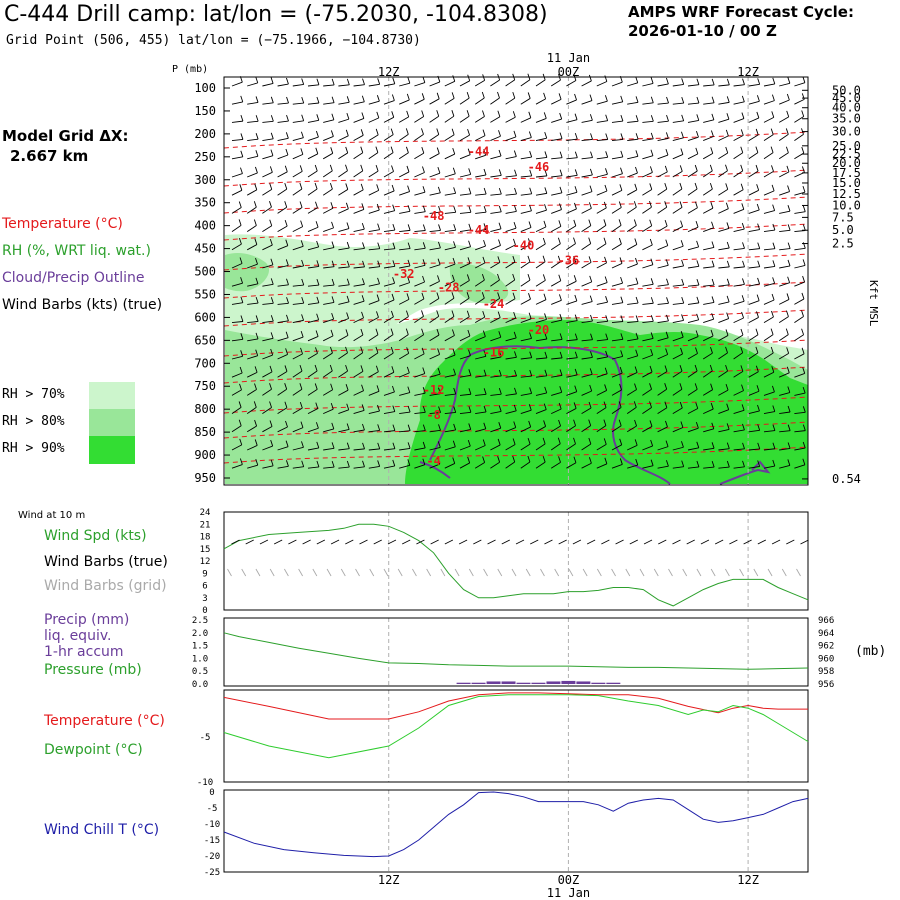  I want to click on chill-y-tick: -10, so click(212, 825).